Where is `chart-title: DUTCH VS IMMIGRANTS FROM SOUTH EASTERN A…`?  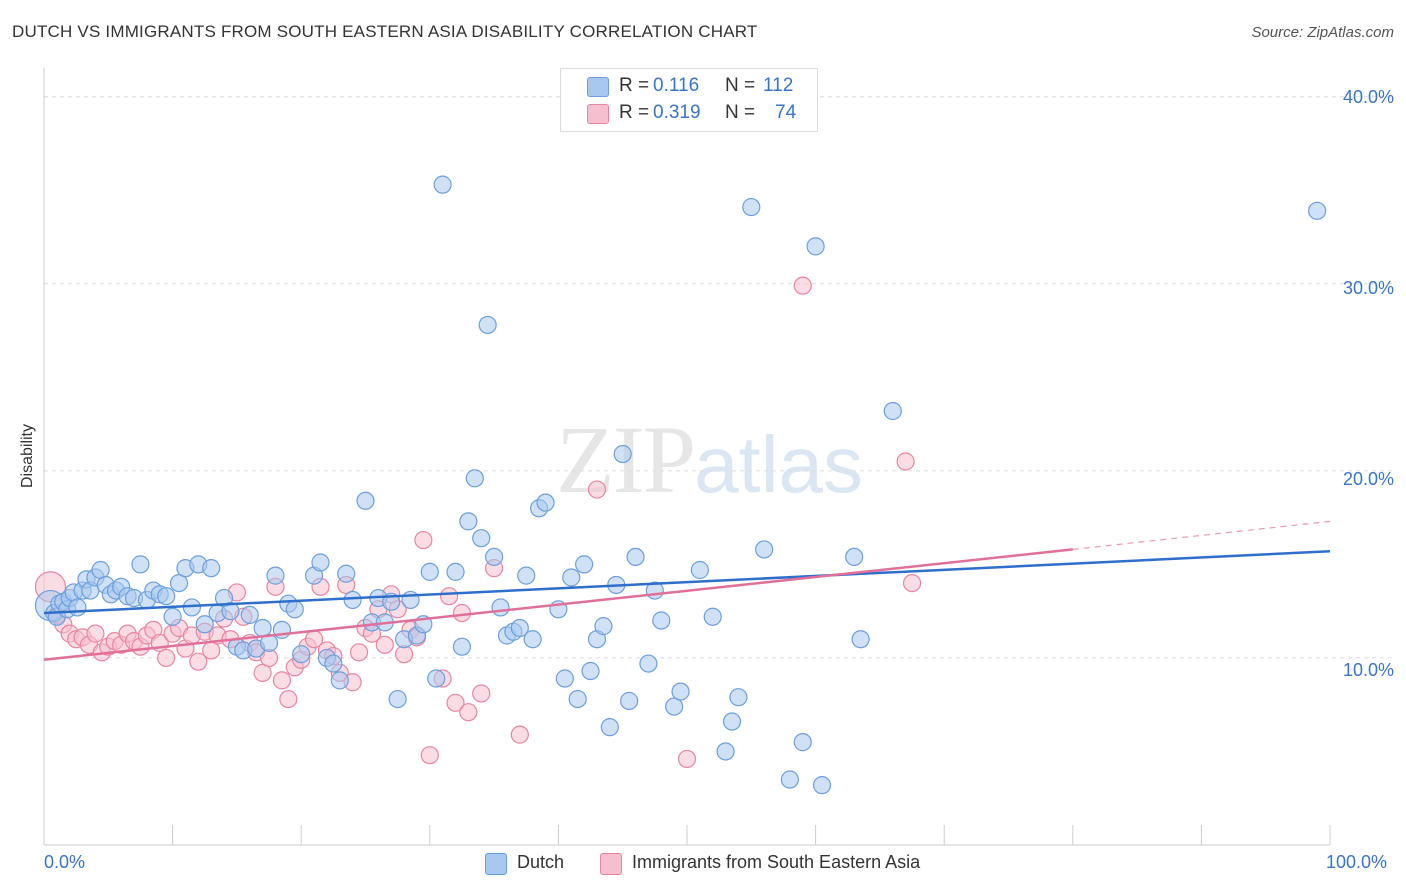 chart-title: DUTCH VS IMMIGRANTS FROM SOUTH EASTERN A… is located at coordinates (385, 31).